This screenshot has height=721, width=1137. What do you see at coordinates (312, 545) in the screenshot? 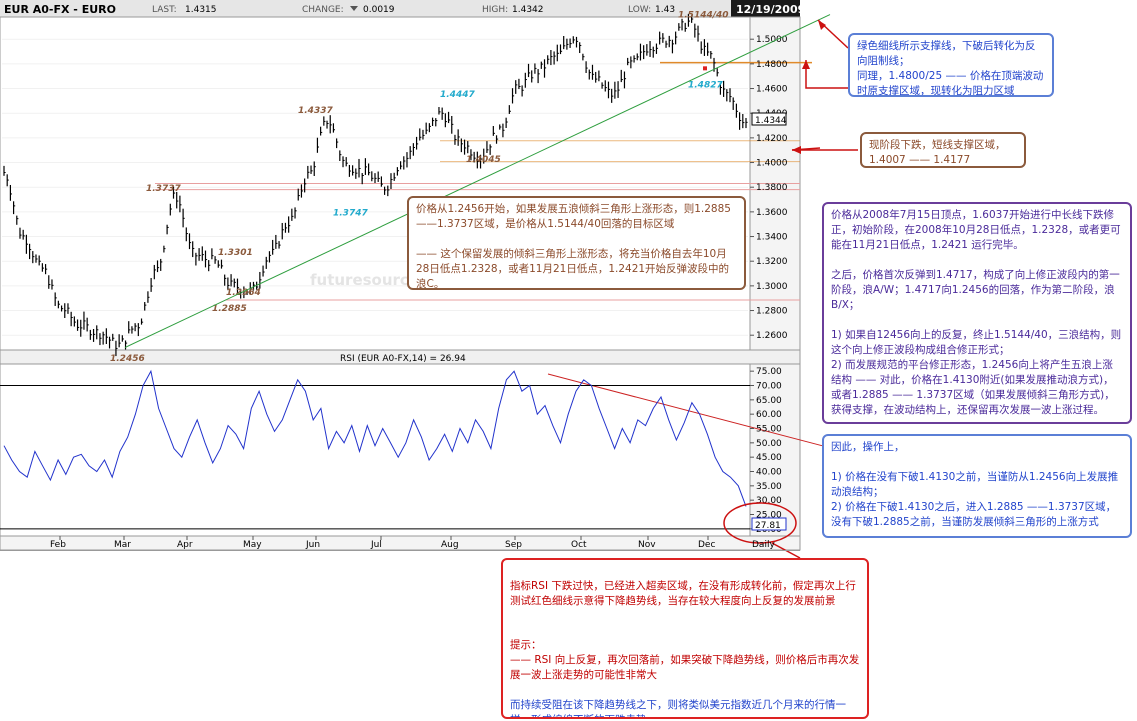
I see `month-tick-label: Jun` at bounding box center [312, 545].